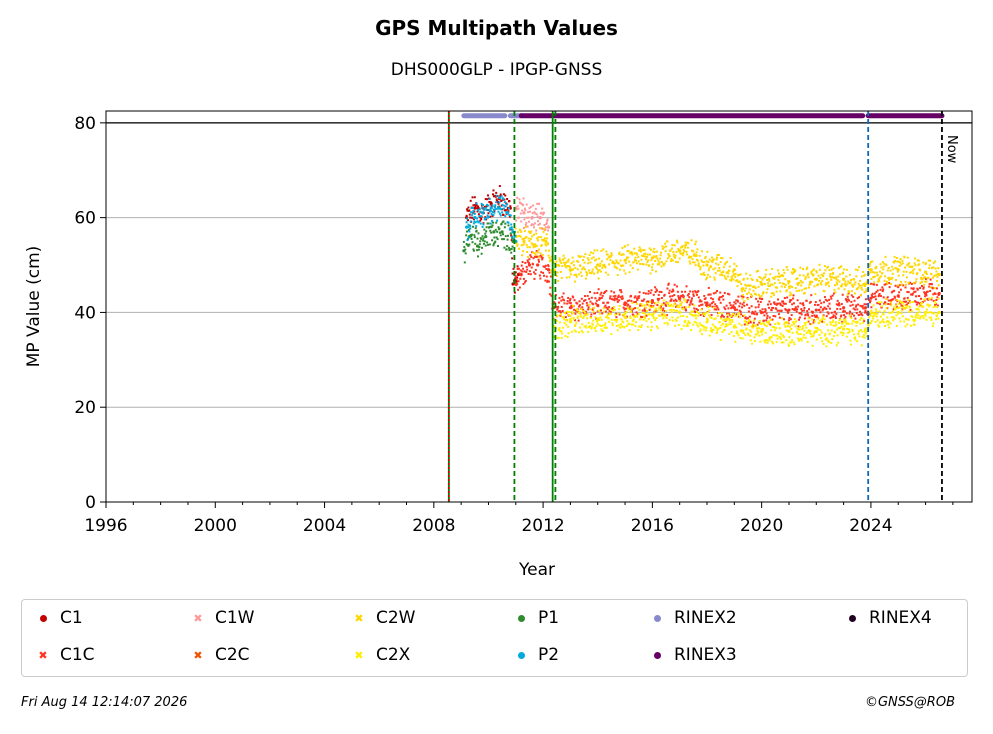 Image resolution: width=993 pixels, height=734 pixels. I want to click on chart-title: GPS Multipath Values, so click(496, 28).